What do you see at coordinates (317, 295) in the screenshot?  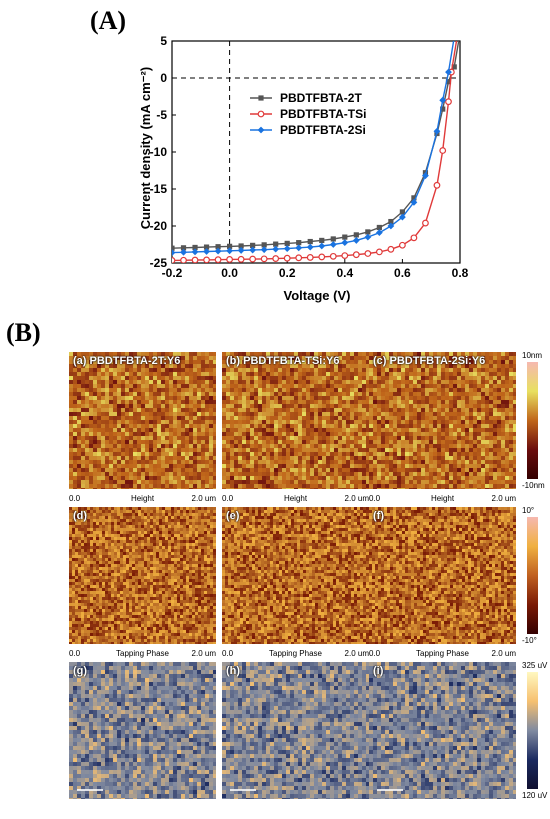 I see `x-axis-label: Voltage (V)` at bounding box center [317, 295].